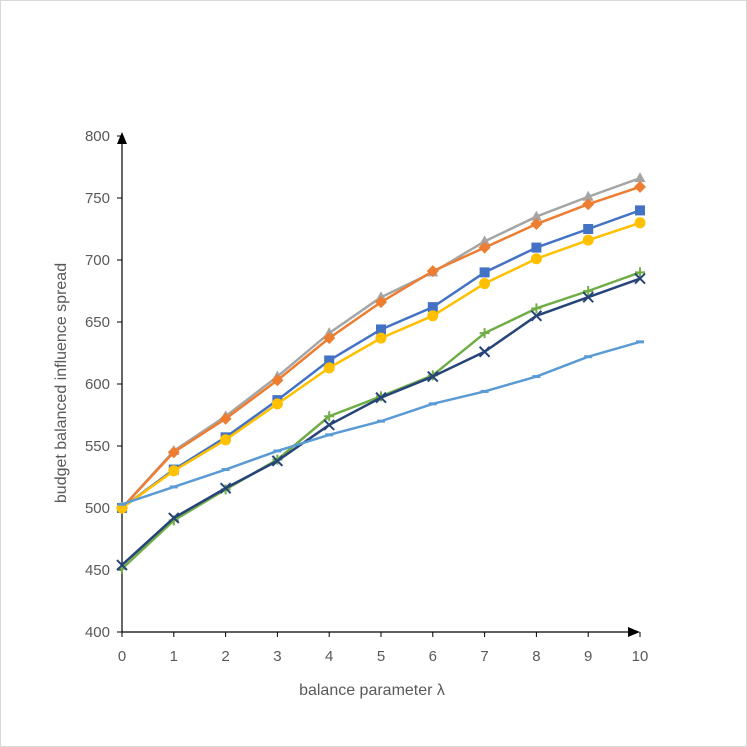 This screenshot has width=747, height=747. I want to click on y-axis-arrowhead, so click(122, 138).